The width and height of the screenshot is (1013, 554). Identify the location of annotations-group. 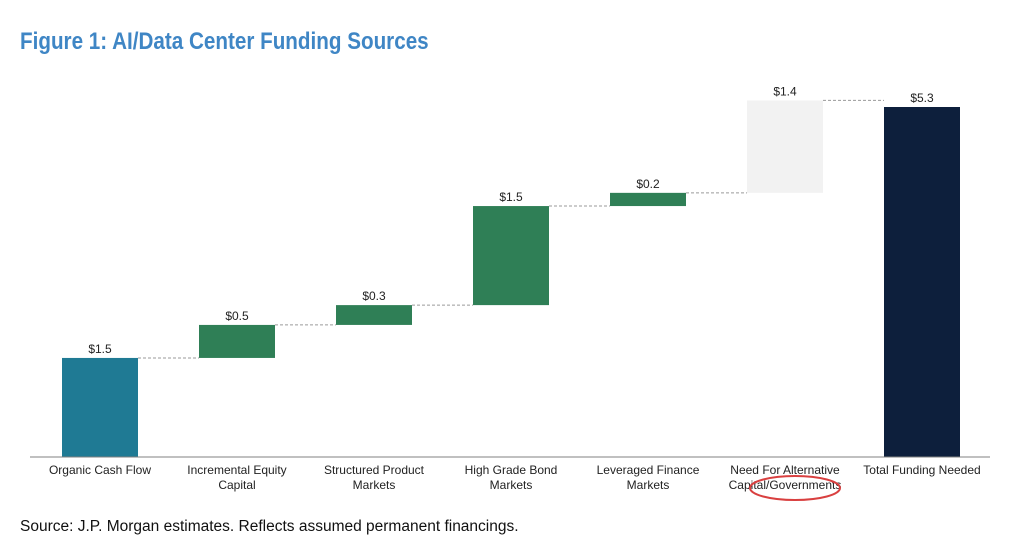
(795, 488).